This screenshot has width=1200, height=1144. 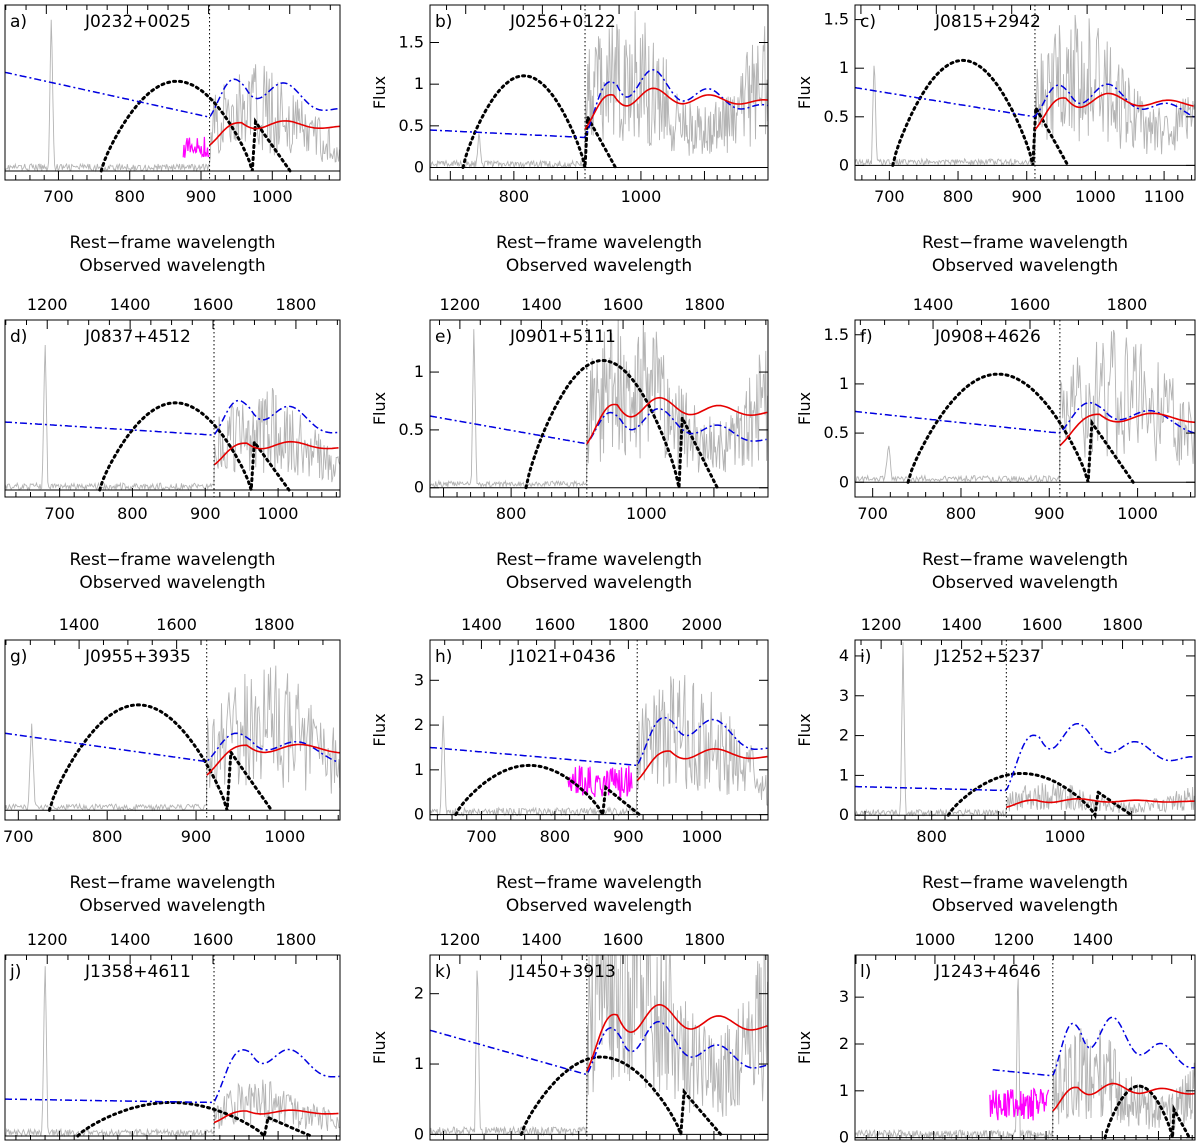 I want to click on y-tick-label: 4, so click(x=844, y=655).